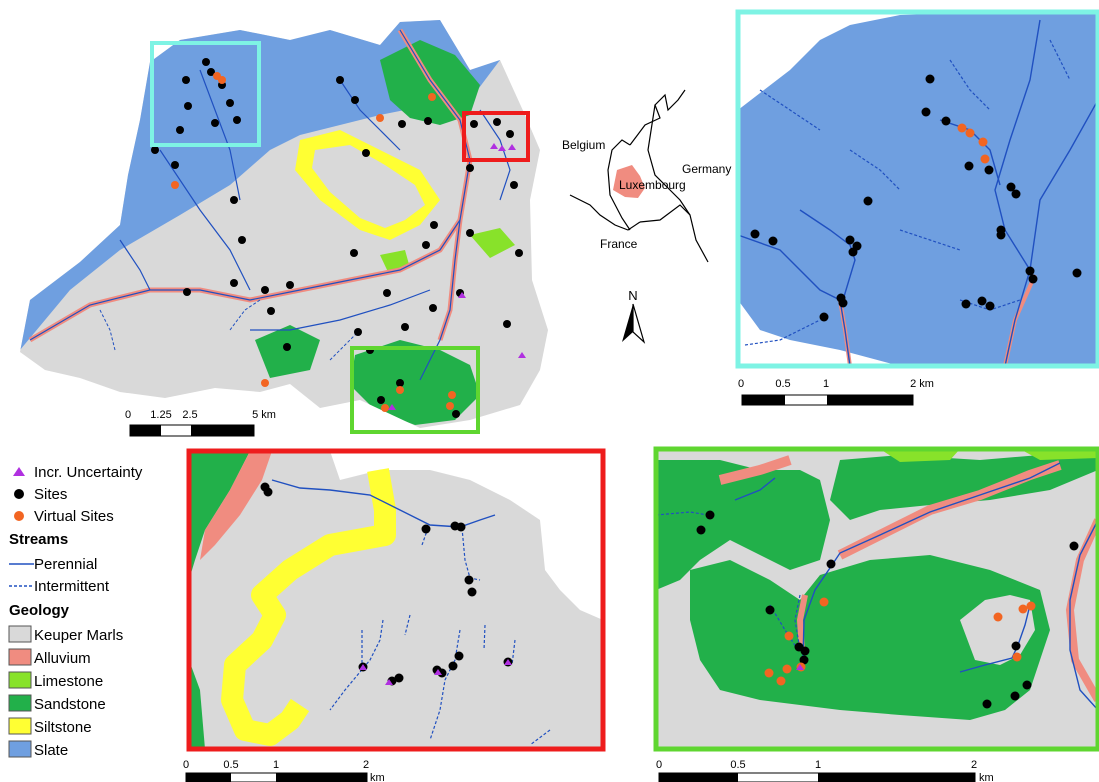 The height and width of the screenshot is (782, 1099). I want to click on legend-label-slate: Slate, so click(51, 750).